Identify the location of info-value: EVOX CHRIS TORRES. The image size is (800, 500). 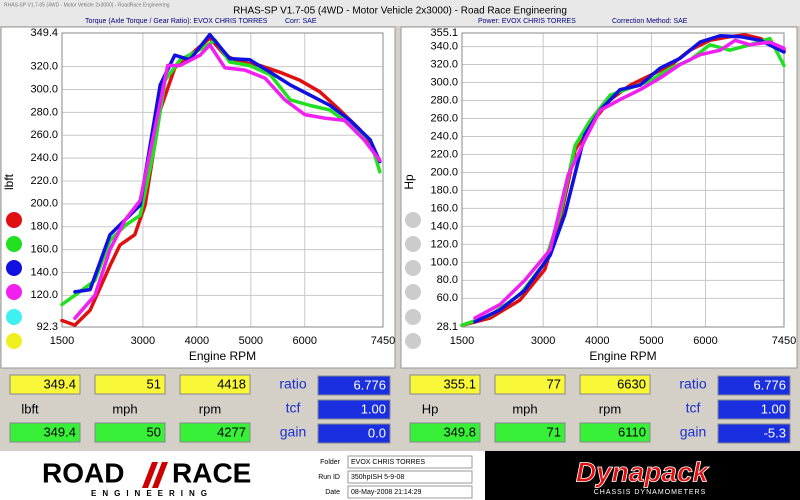
(388, 462).